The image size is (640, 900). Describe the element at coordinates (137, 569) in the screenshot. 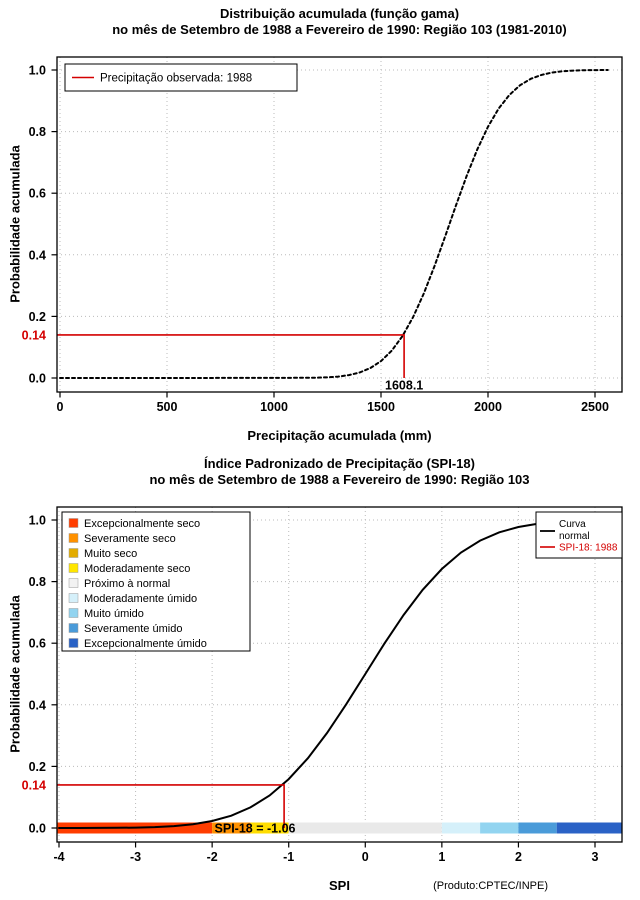

I see `category-label: Moderadamente seco` at that location.